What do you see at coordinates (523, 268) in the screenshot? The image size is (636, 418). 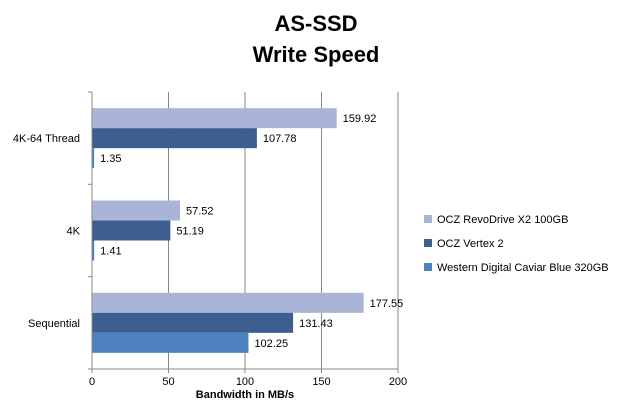 I see `legend-entry: Western Digital Caviar Blue 320GB` at bounding box center [523, 268].